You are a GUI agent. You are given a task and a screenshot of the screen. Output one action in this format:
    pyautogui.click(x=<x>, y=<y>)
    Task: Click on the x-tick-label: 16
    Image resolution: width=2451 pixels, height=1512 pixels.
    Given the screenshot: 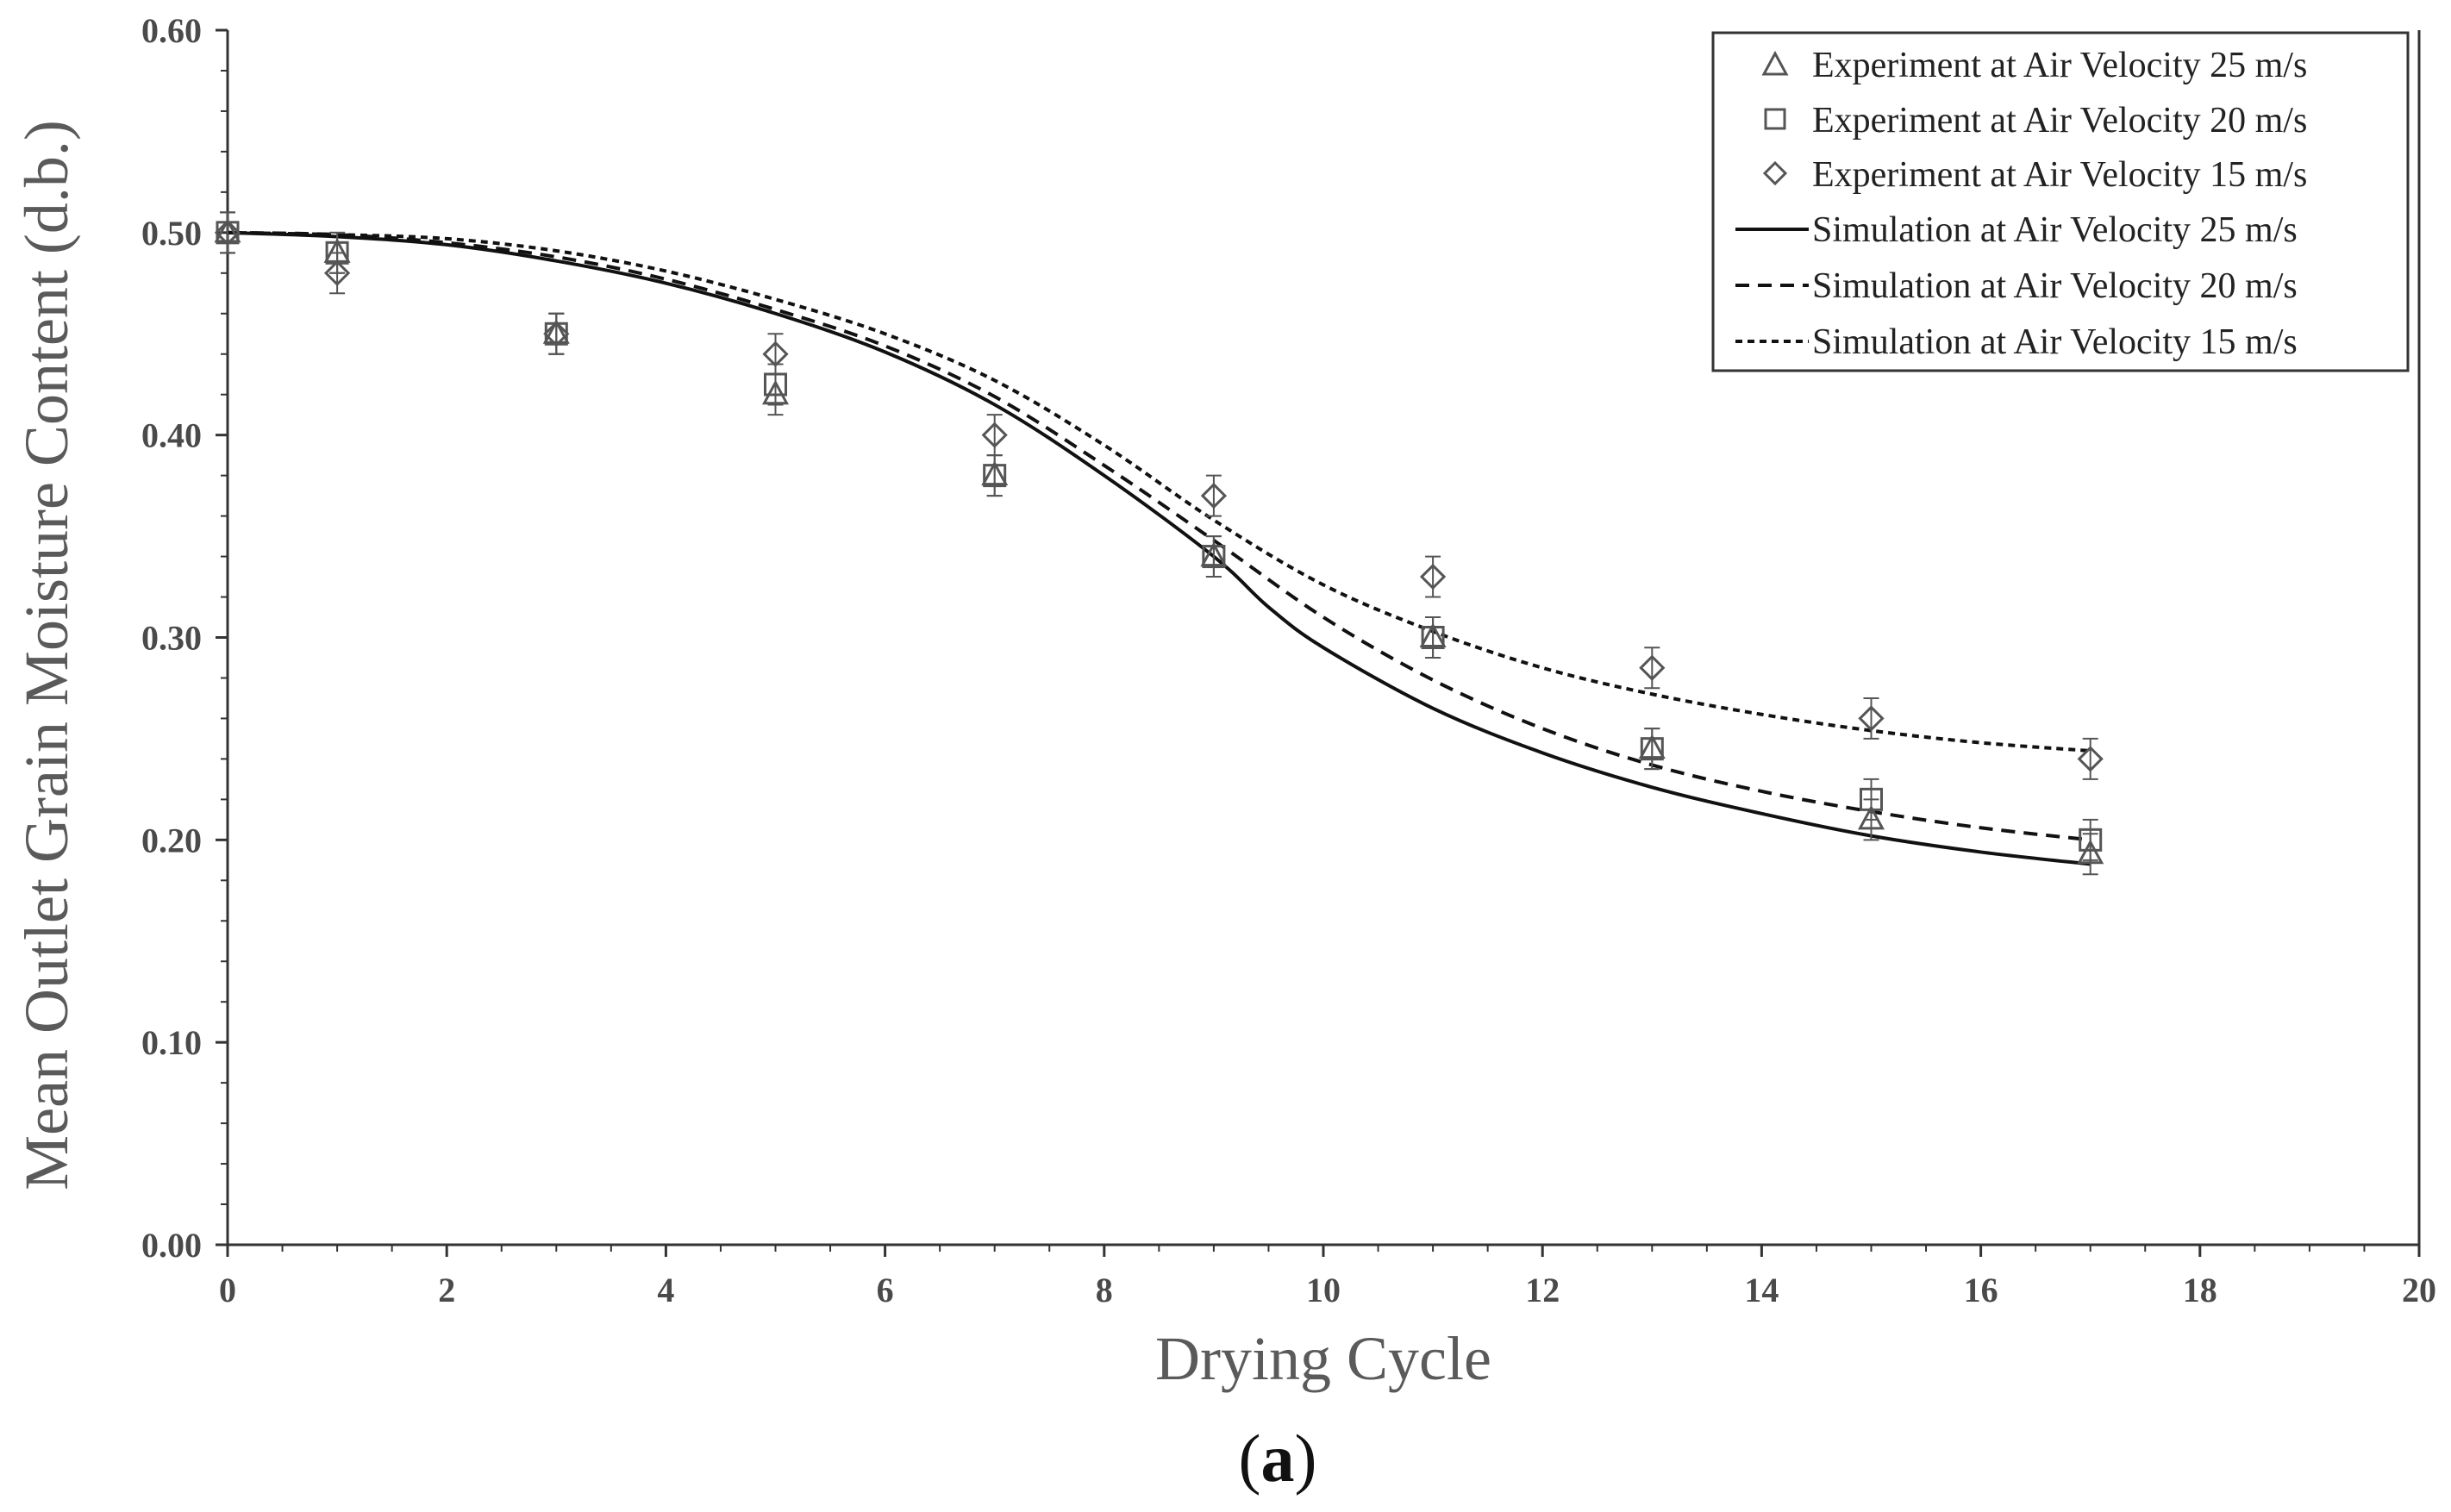 What is the action you would take?
    pyautogui.click(x=1981, y=1290)
    